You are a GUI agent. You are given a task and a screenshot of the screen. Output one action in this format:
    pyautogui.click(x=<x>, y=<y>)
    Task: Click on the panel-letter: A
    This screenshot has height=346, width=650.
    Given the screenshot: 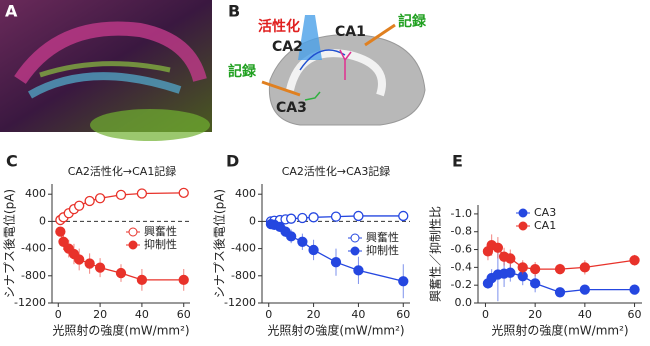 What is the action you would take?
    pyautogui.click(x=11, y=11)
    